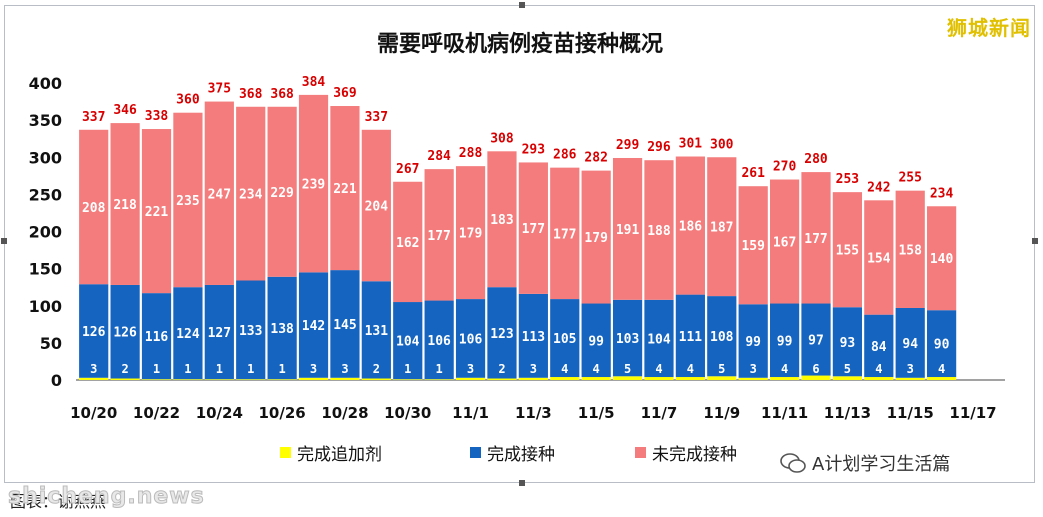 The height and width of the screenshot is (517, 1043). Describe the element at coordinates (1035, 241) in the screenshot. I see `resize-handle-right` at that location.